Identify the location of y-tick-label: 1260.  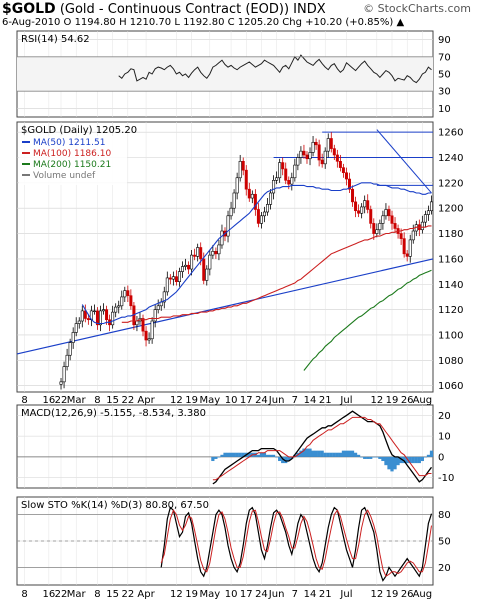
(450, 133).